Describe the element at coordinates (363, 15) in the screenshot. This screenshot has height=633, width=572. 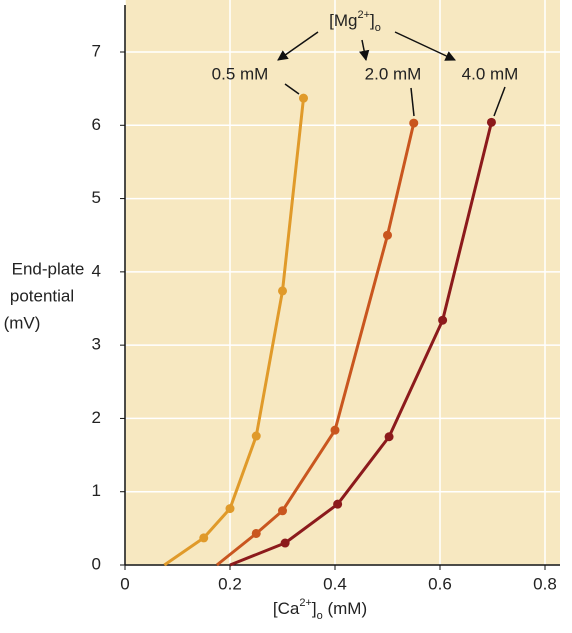
I see `annotation-sup: 2+` at that location.